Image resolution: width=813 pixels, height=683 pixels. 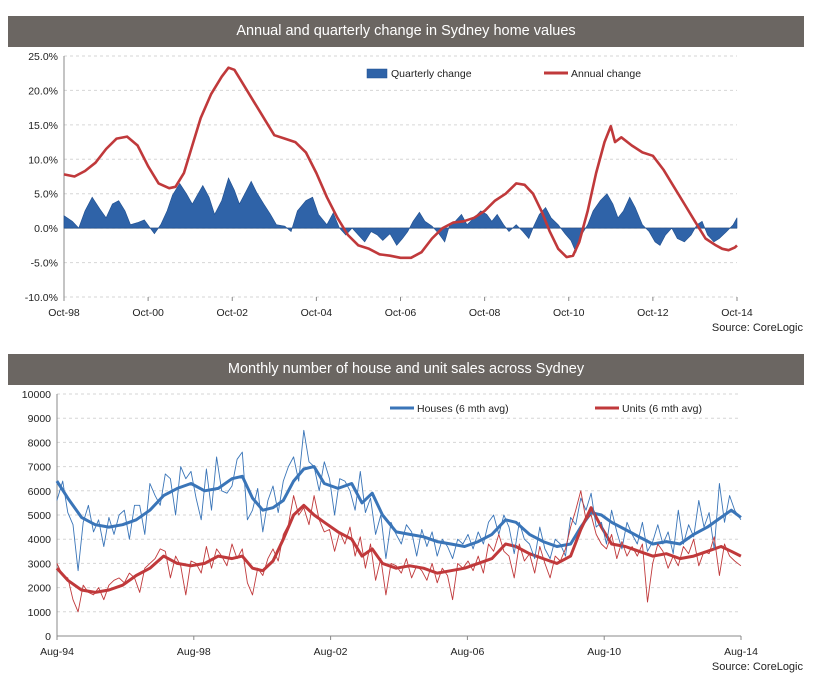 I want to click on chart1-y-tick-label: 15.0%, so click(x=43, y=126).